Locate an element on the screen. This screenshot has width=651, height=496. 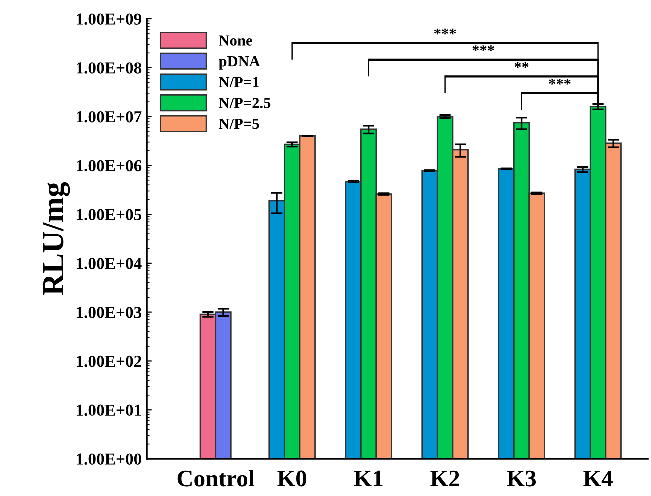
y-tick-label: 1.00E+06 is located at coordinates (109, 166).